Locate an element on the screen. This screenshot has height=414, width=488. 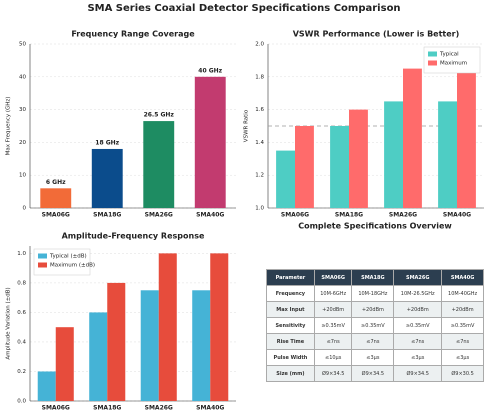
table-header-row: Parameter SMA06G SMA18G SMA26G SMA40G is located at coordinates (375, 277).